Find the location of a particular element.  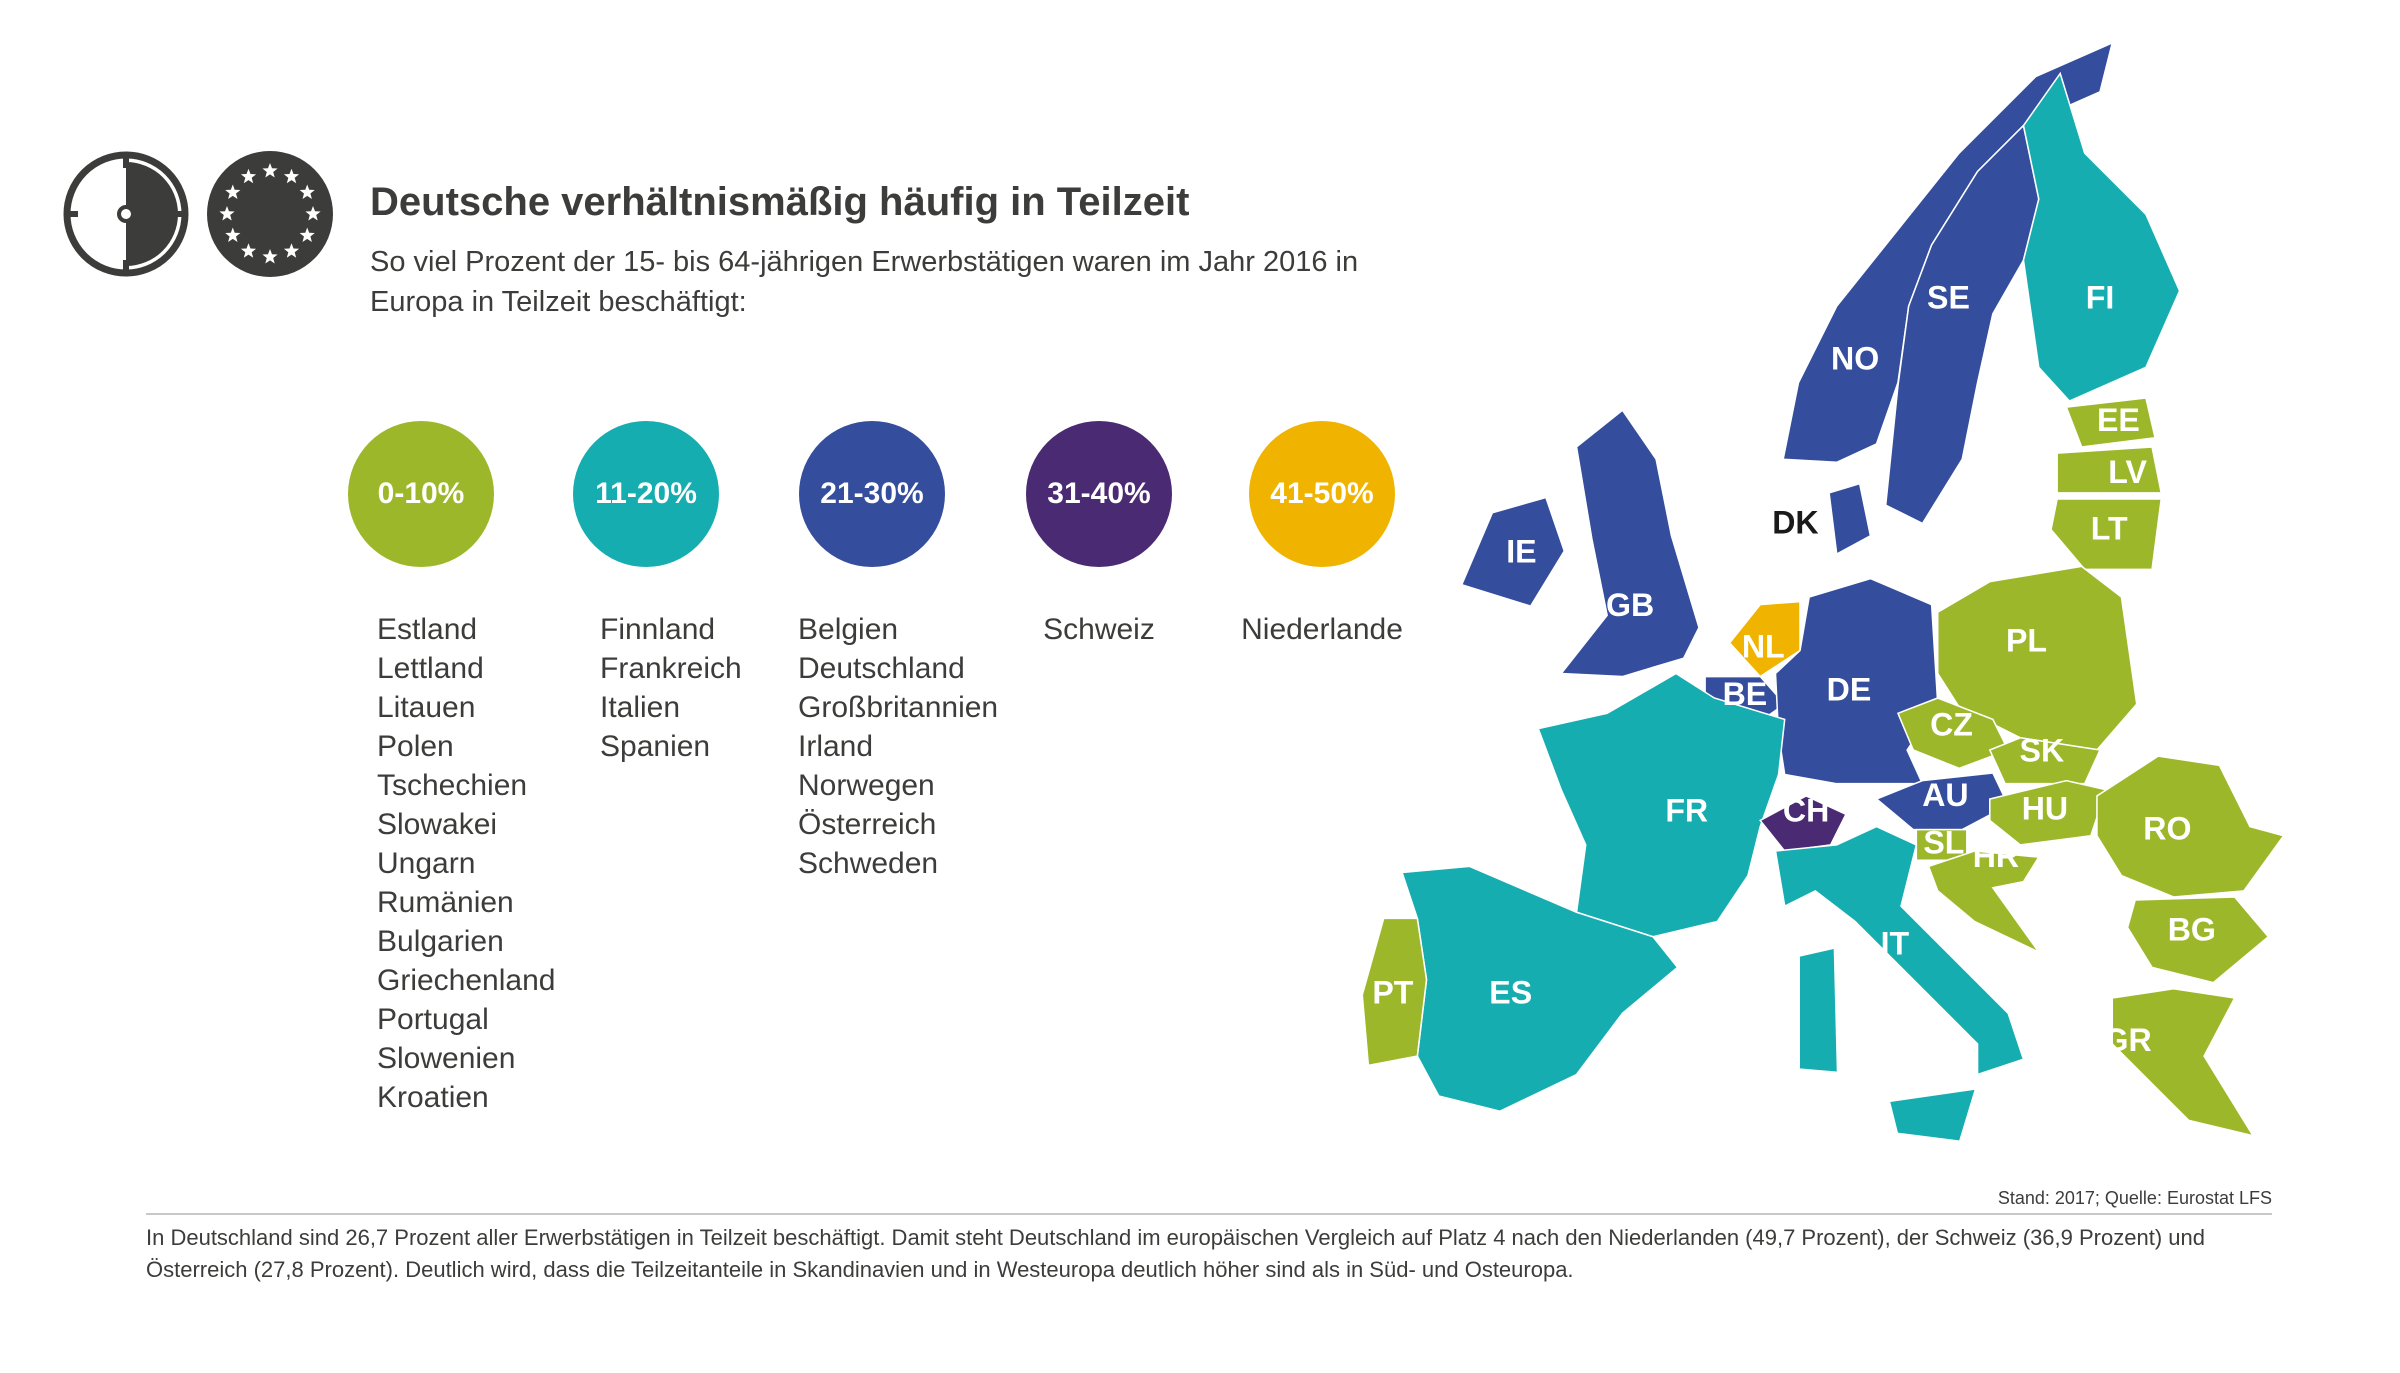

legend-circle: 41-50% is located at coordinates (1322, 494).